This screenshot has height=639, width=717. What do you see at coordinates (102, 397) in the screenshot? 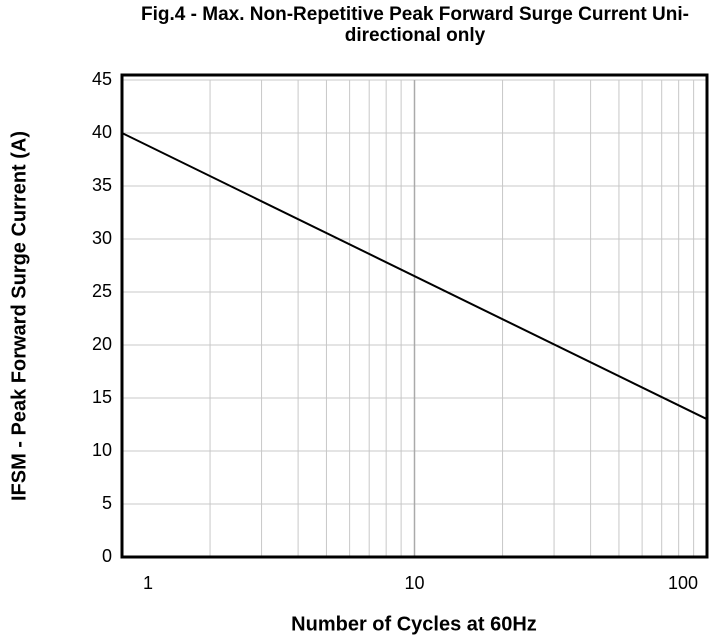
I see `y-tick-label: 15` at bounding box center [102, 397].